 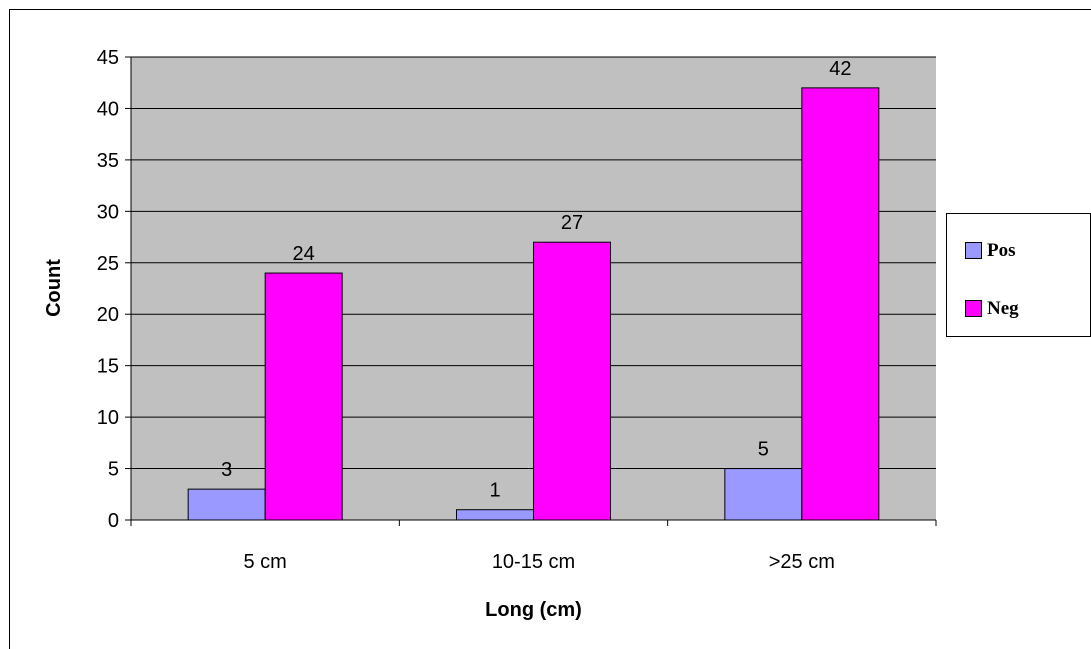 What do you see at coordinates (108, 212) in the screenshot?
I see `y-tick-label: 30` at bounding box center [108, 212].